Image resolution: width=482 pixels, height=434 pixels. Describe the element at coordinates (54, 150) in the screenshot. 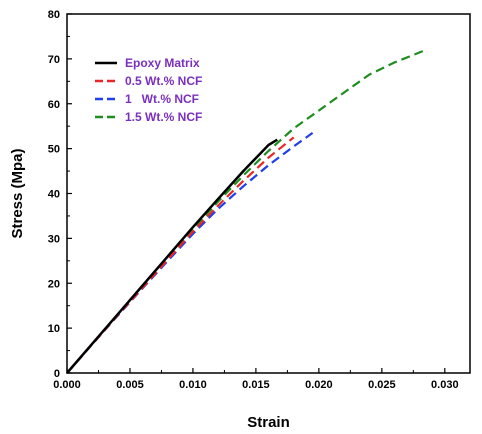

I see `y-tick-label: 50` at that location.